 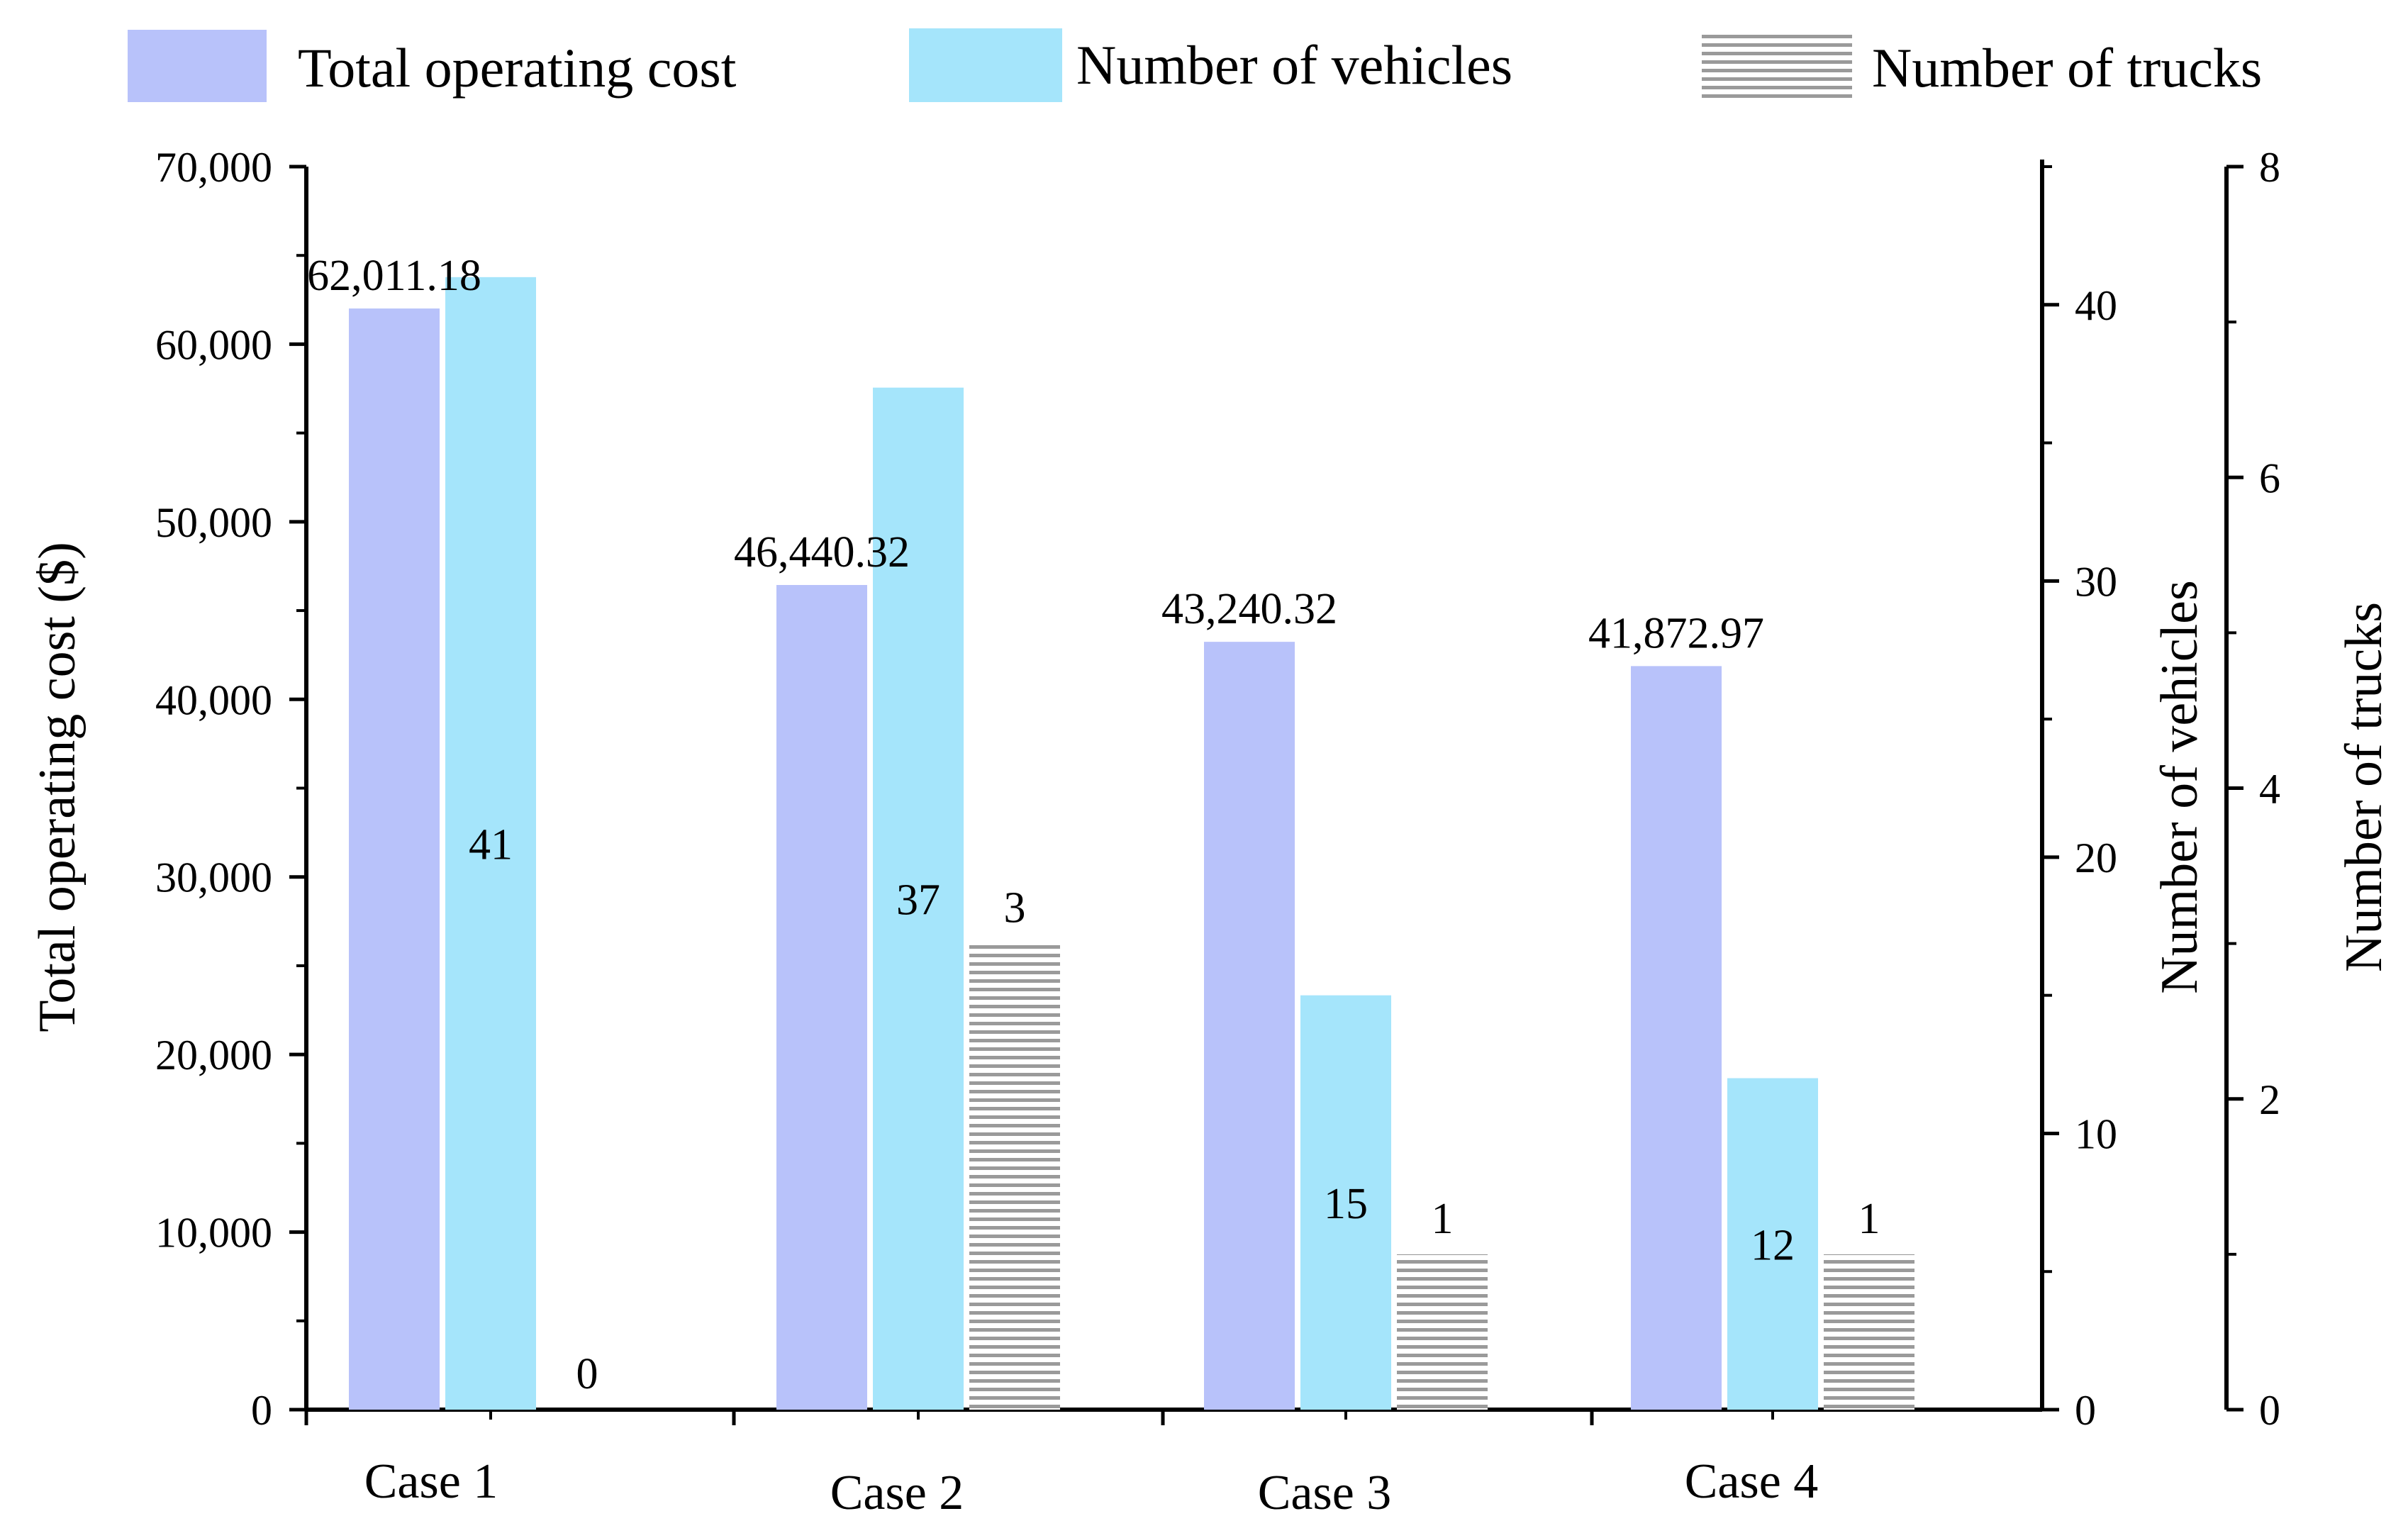 I want to click on right-axis-vehicles-title: Number of vehicles, so click(x=2180, y=787).